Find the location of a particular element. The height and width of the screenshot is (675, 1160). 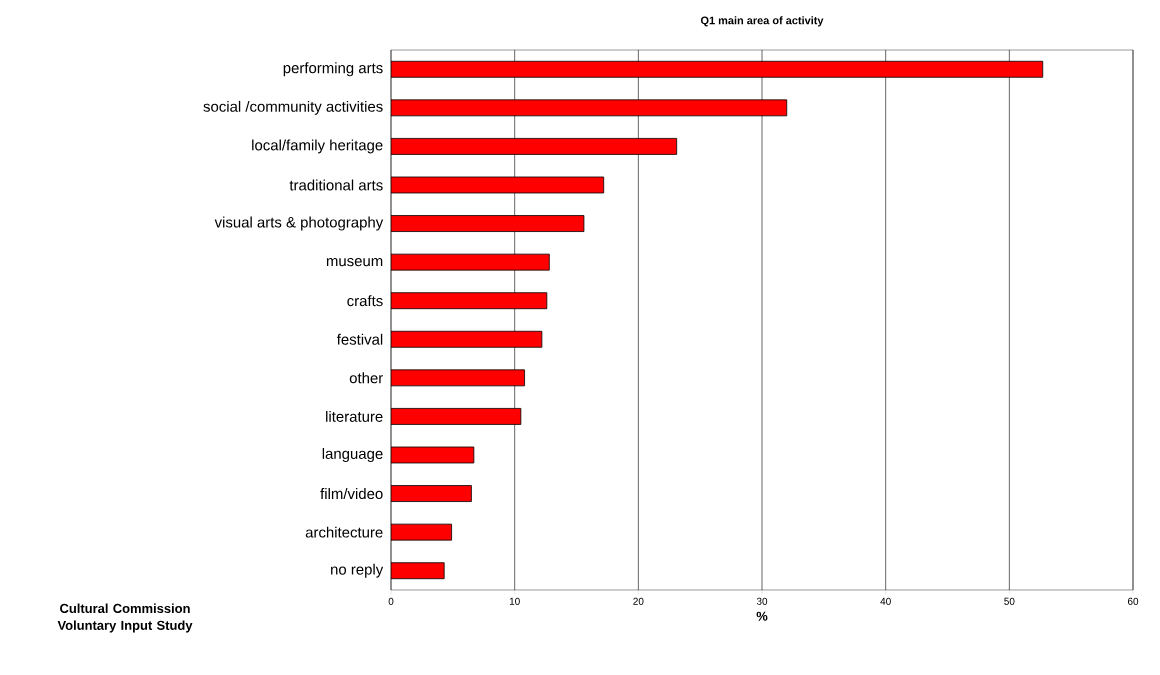

x-tick-label: 0 is located at coordinates (391, 601).